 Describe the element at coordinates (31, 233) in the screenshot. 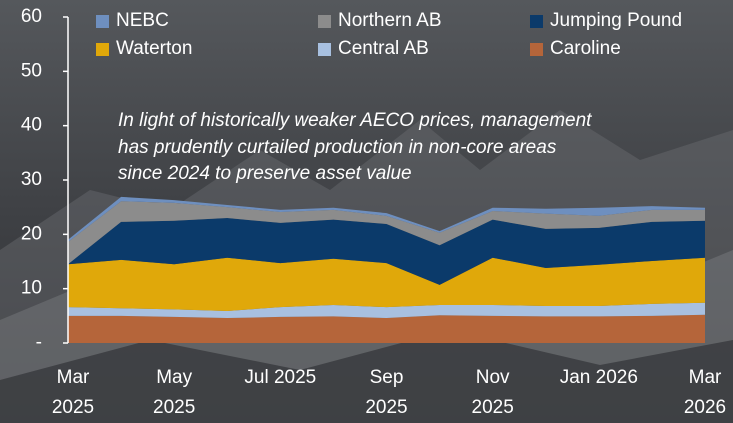

I see `y-tick-label: 20` at that location.